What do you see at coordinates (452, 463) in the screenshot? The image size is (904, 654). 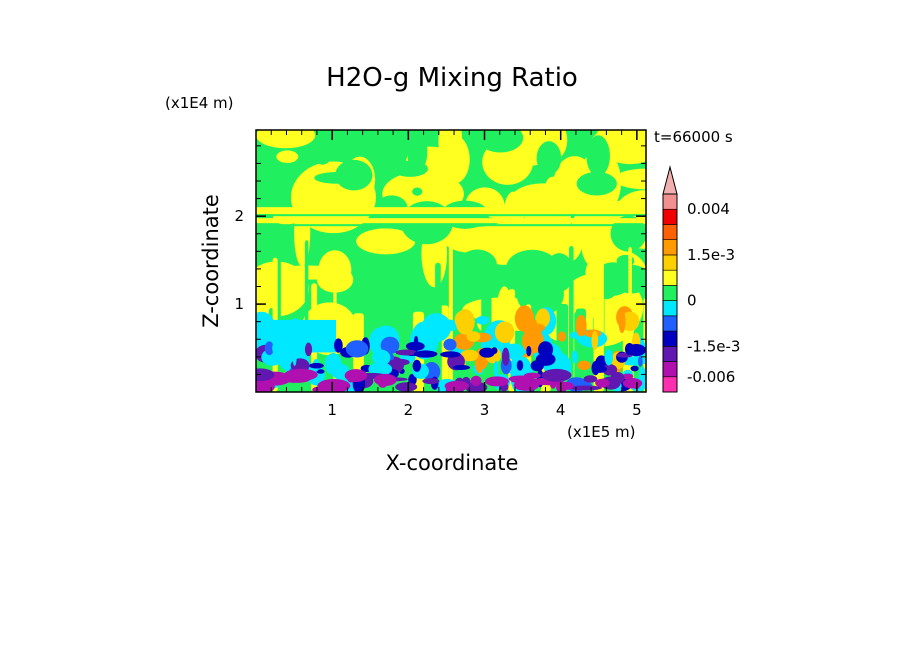 I see `x-axis-label: X-coordinate` at bounding box center [452, 463].